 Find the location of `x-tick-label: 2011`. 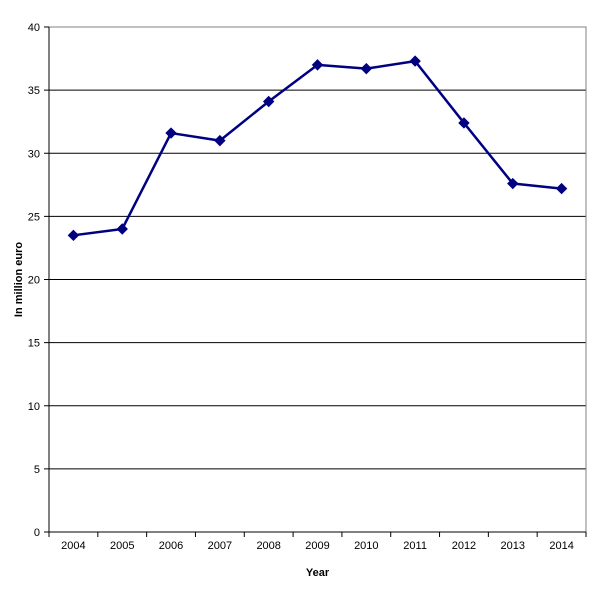

x-tick-label: 2011 is located at coordinates (415, 546).